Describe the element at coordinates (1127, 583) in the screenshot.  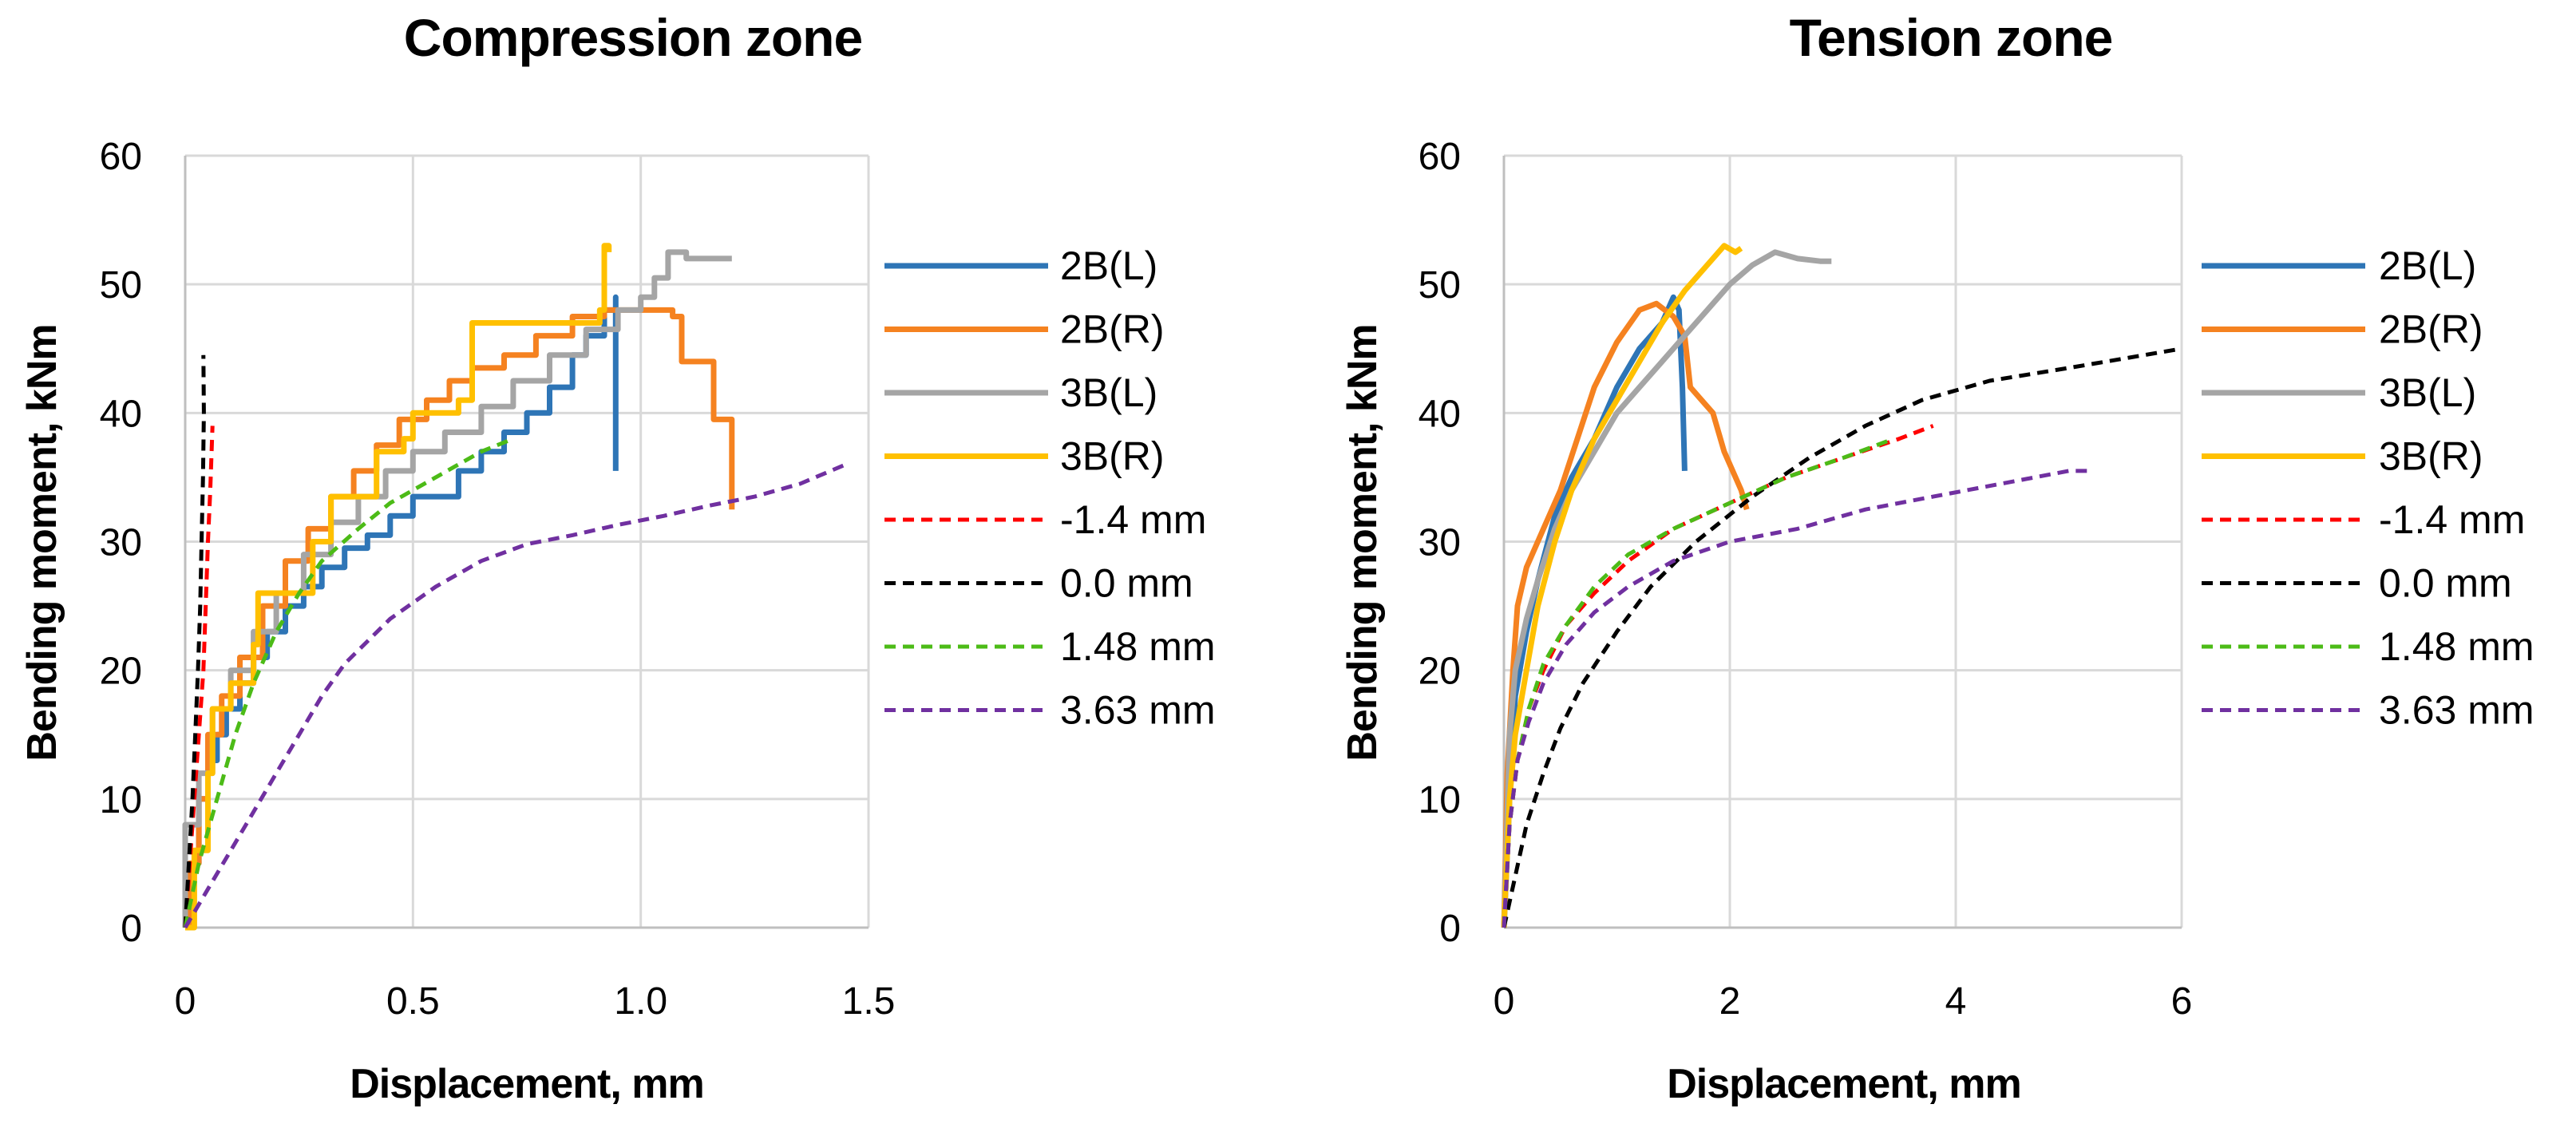
I see `compression-legend-label-0p0mm: 0.0 mm` at that location.